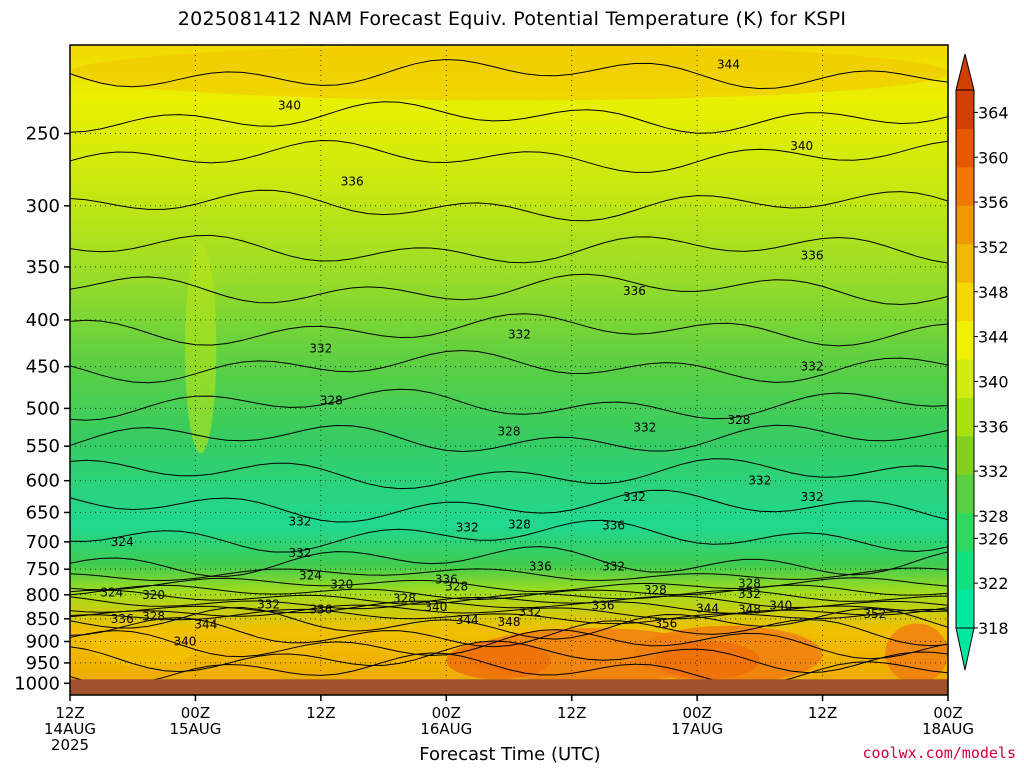 This screenshot has height=768, width=1024. I want to click on y-tick-label: 800, so click(43, 595).